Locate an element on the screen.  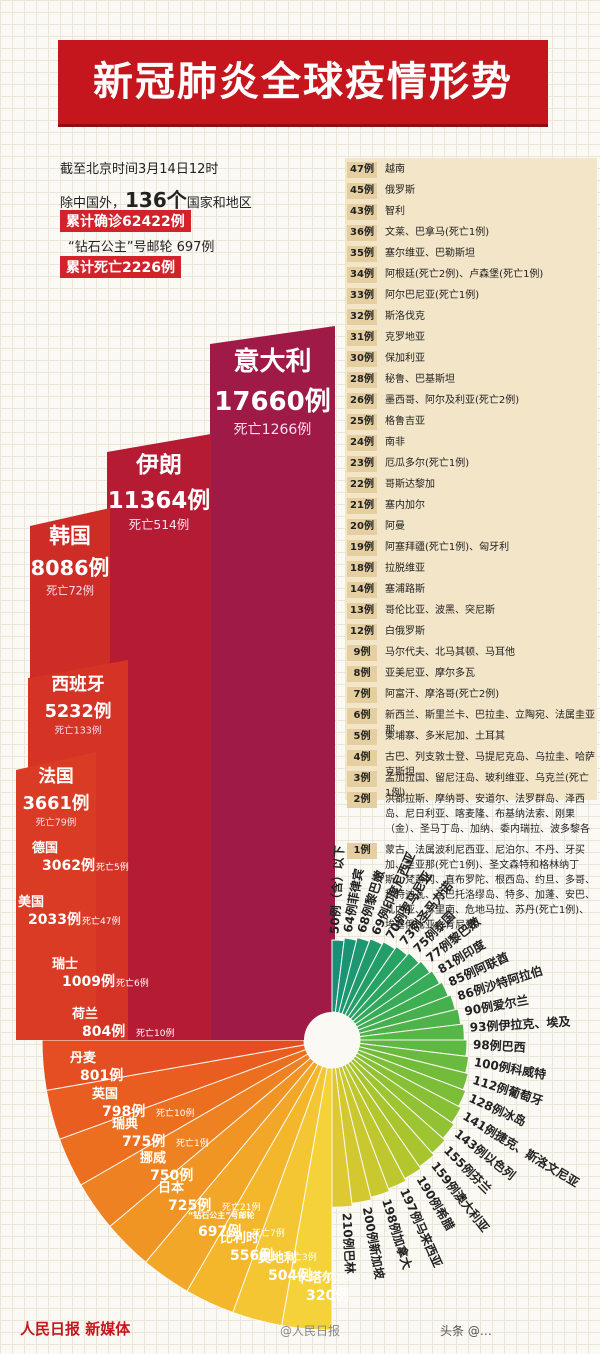
list-item: 3例 孟加拉国、留尼汪岛、玻利维亚、乌克兰(死亡1例) is located at coordinates (471, 784).